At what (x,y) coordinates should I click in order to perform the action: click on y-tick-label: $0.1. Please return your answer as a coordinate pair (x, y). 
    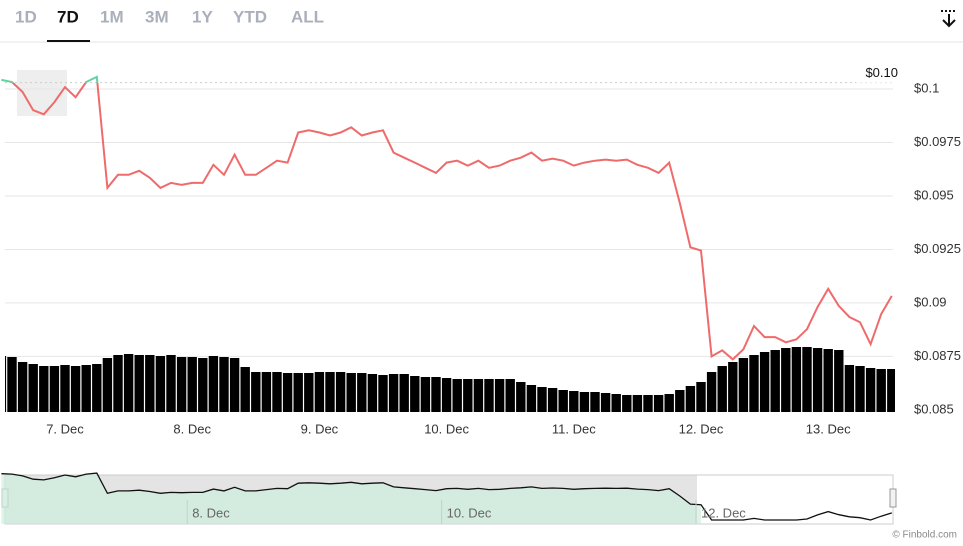
    Looking at the image, I should click on (926, 87).